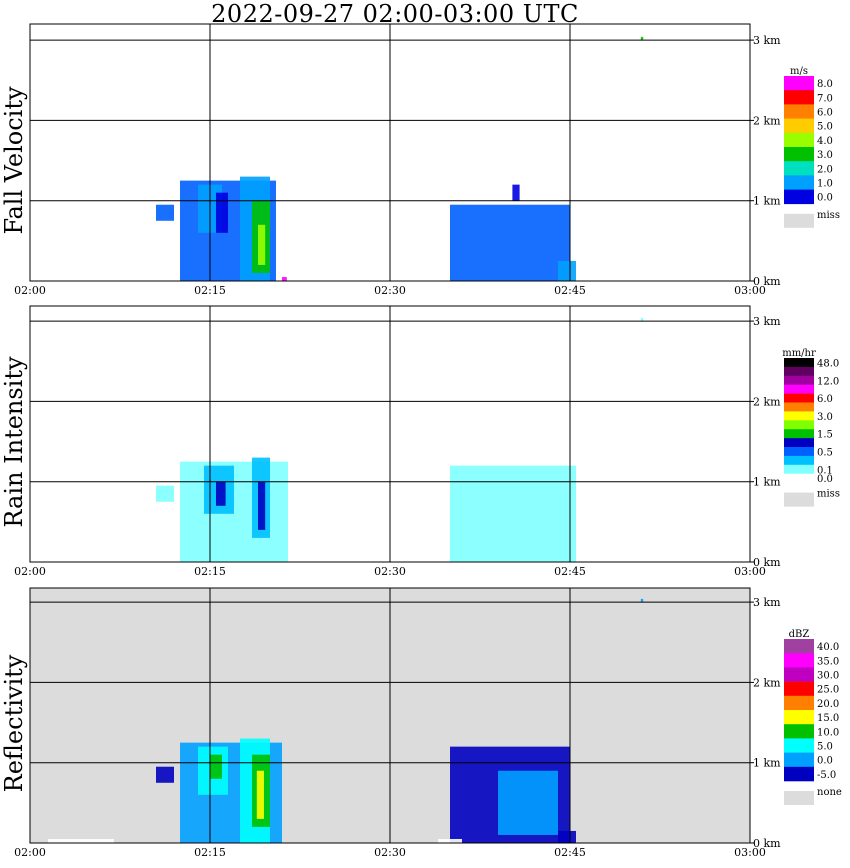 The height and width of the screenshot is (868, 850). What do you see at coordinates (825, 435) in the screenshot?
I see `legend-label: 1.5` at bounding box center [825, 435].